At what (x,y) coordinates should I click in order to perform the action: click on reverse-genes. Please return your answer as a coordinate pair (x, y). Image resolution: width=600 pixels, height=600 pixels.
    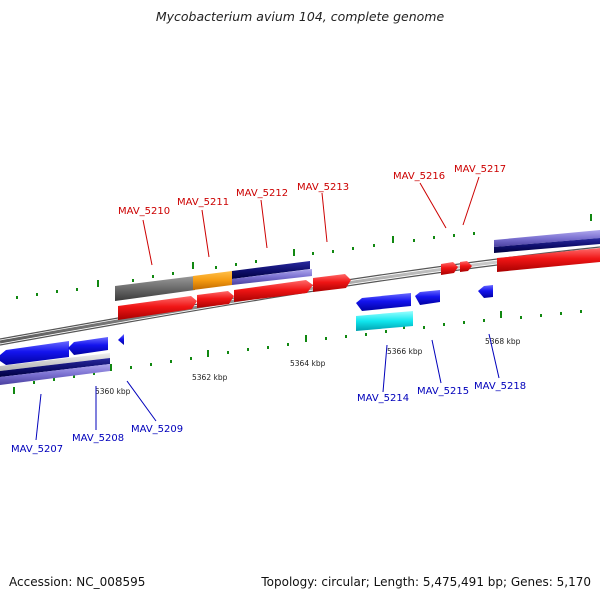
    Looking at the image, I should click on (246, 325).